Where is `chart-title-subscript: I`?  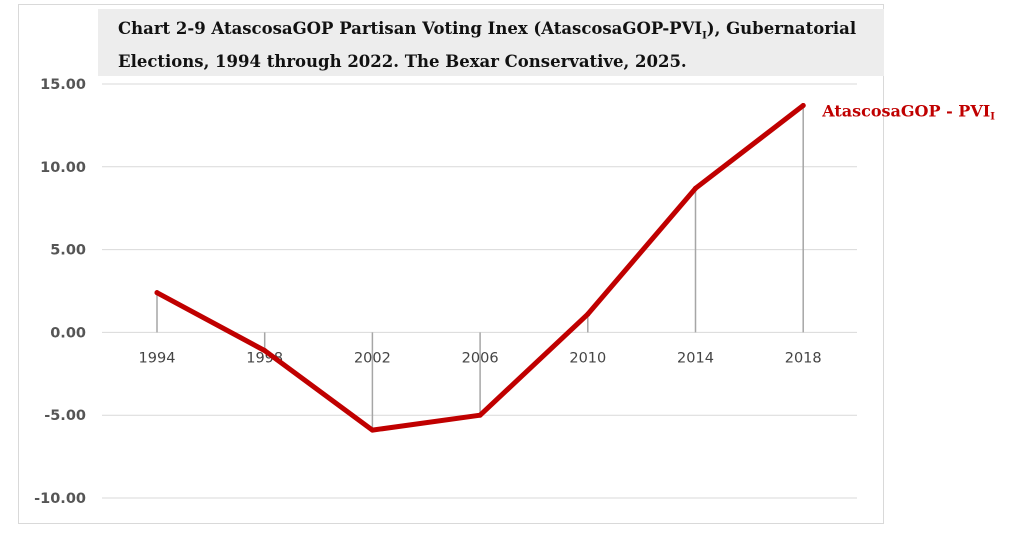 chart-title-subscript: I is located at coordinates (704, 36).